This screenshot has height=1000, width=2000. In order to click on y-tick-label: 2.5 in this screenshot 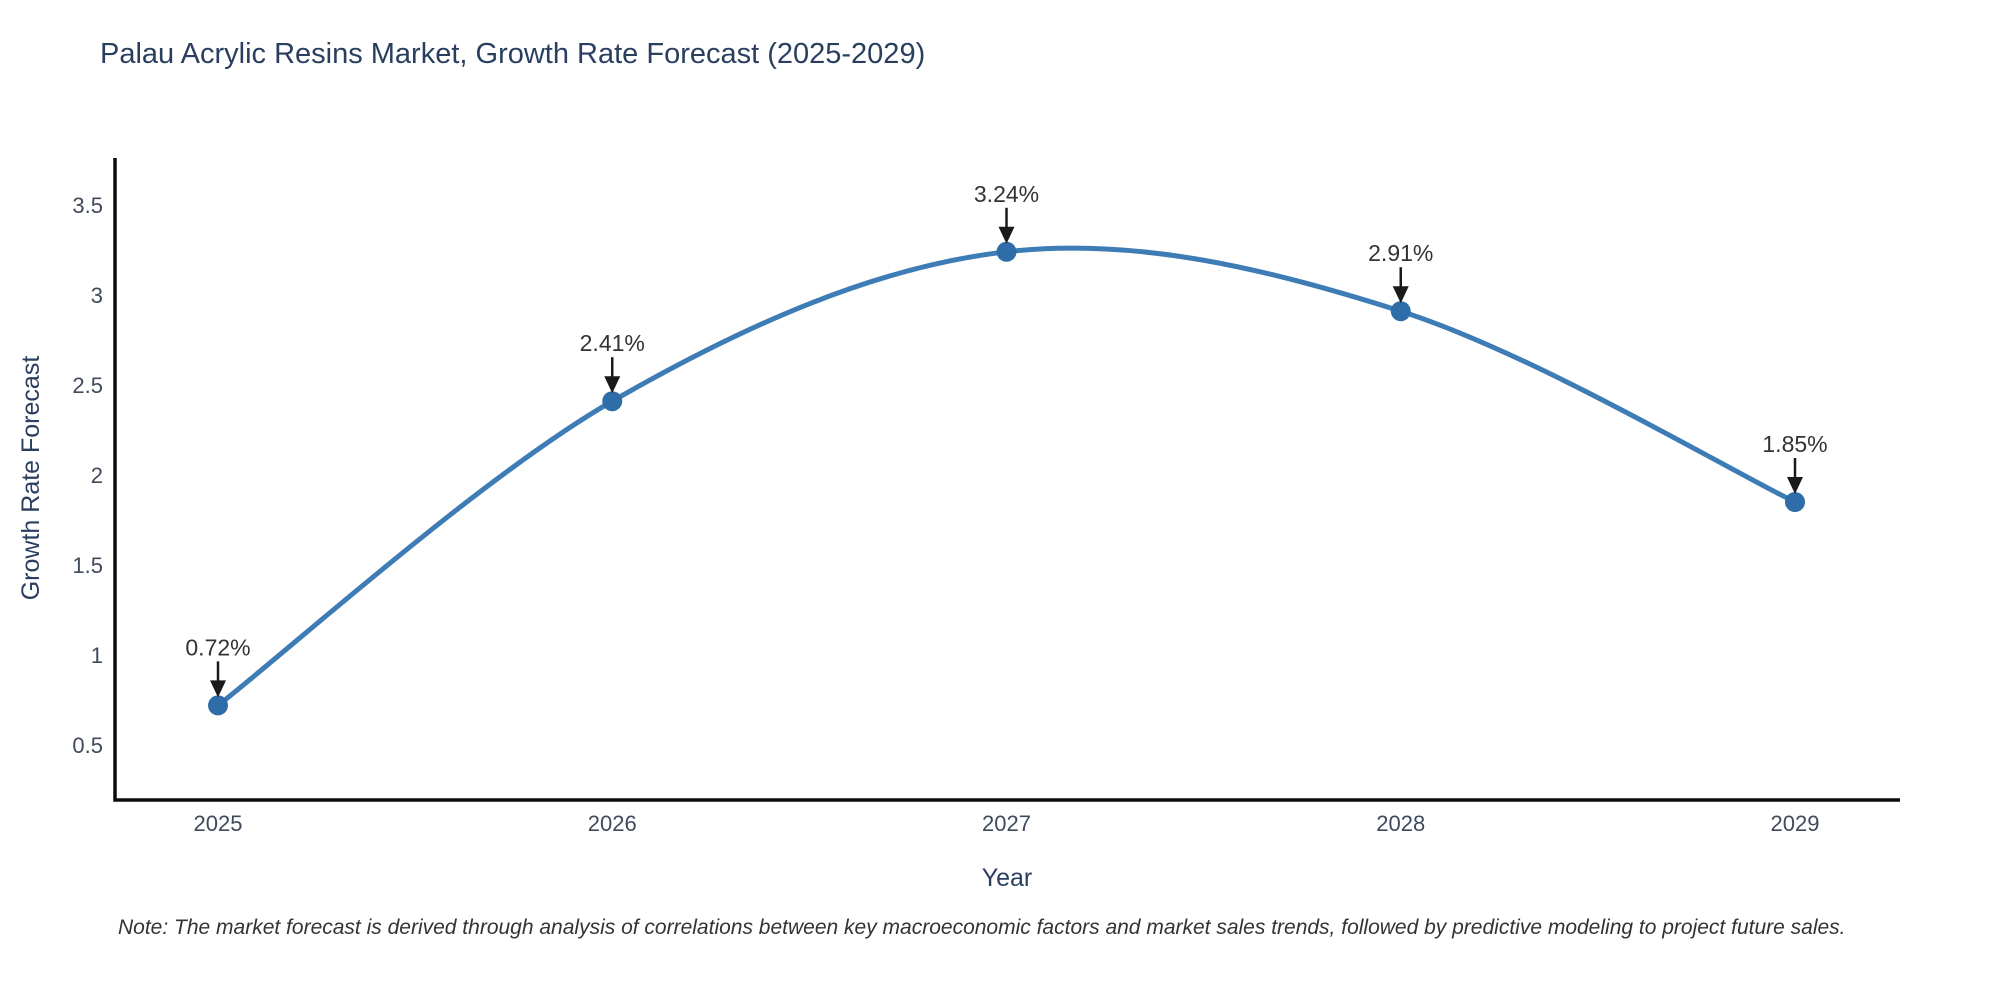, I will do `click(87, 385)`.